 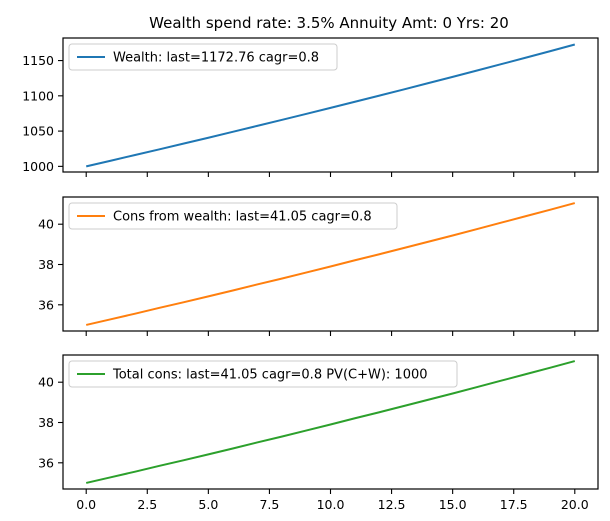 I want to click on x-tick-label: 12.5, so click(x=392, y=504).